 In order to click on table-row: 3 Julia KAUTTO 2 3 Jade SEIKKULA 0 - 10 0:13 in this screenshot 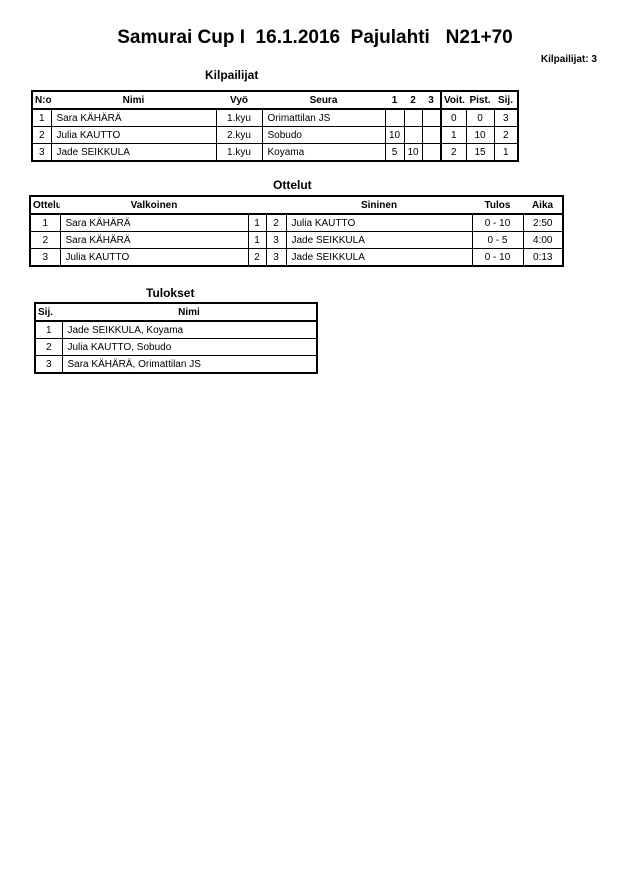, I will do `click(296, 257)`.